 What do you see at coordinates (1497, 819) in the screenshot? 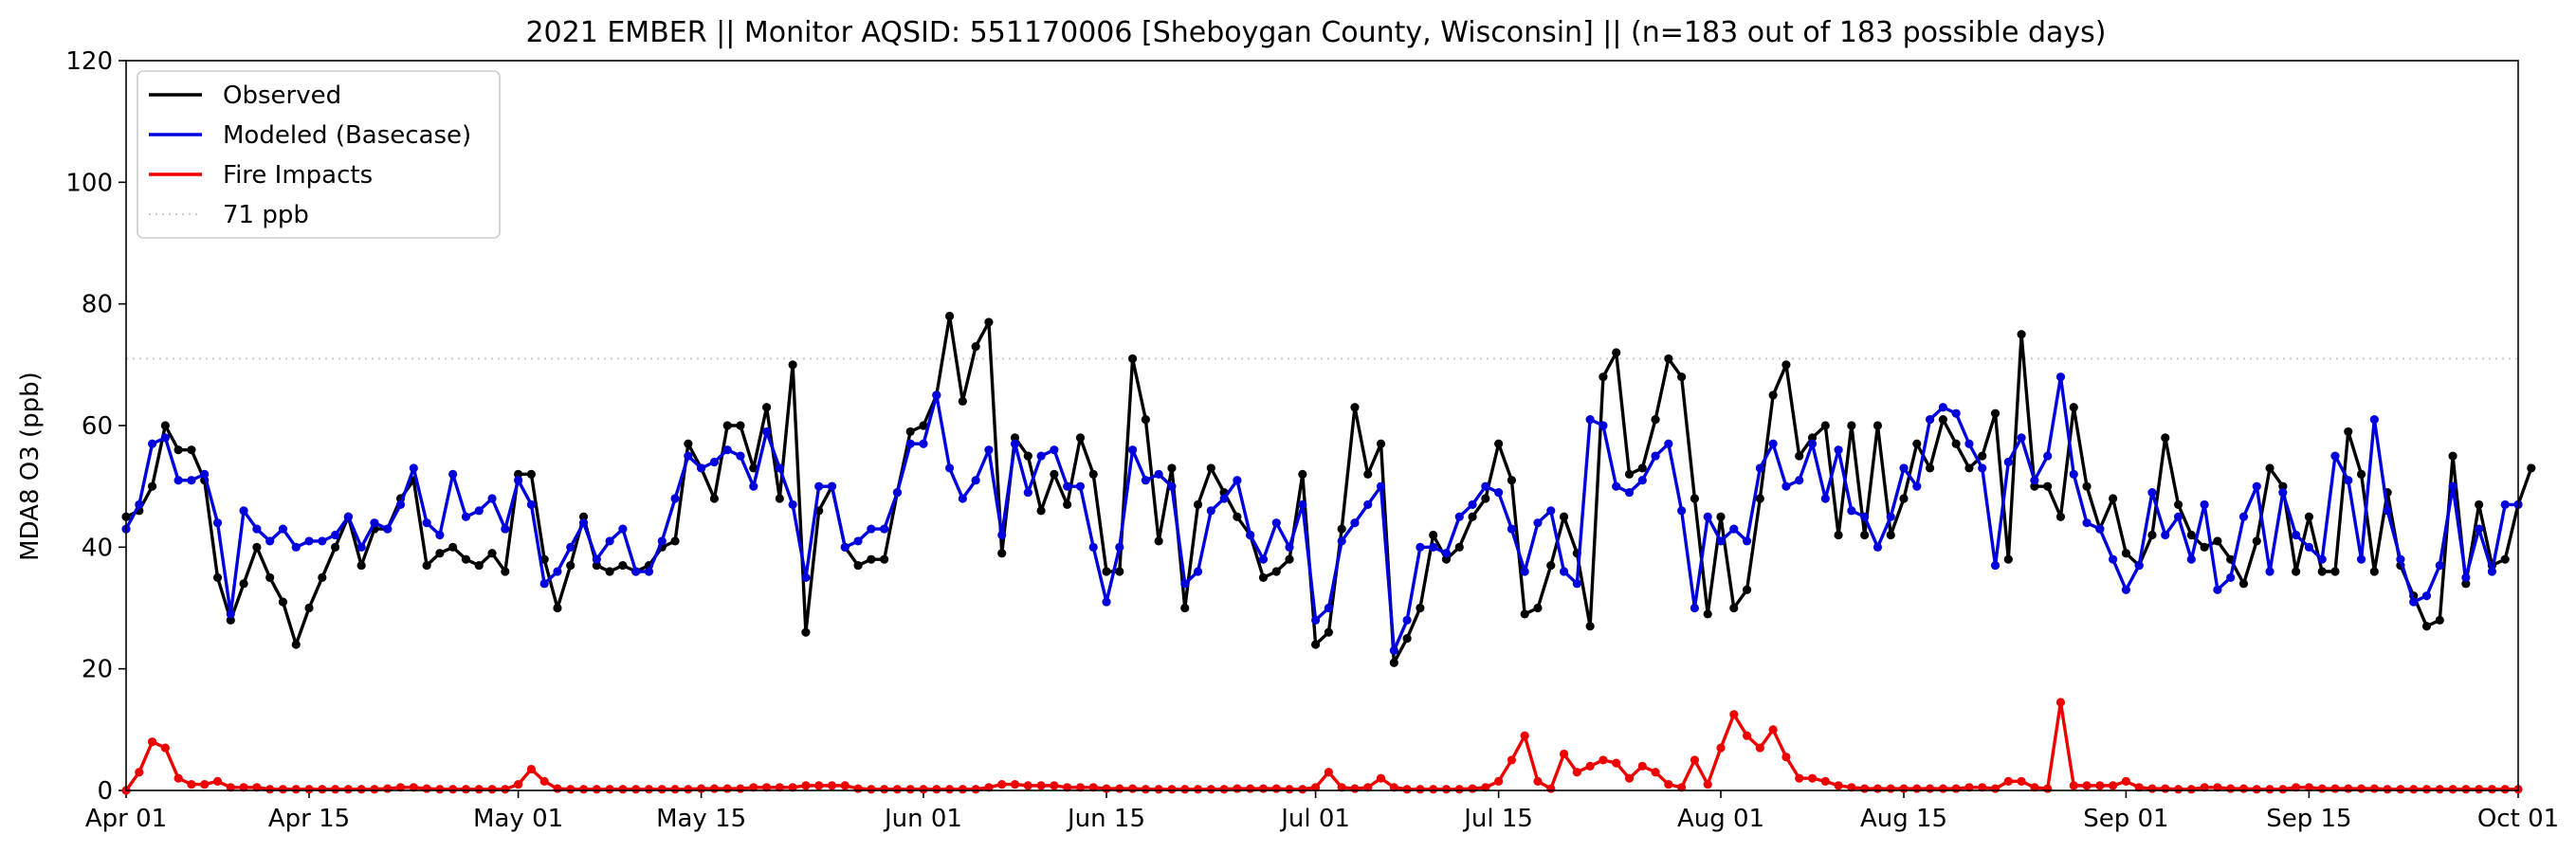
I see `x-tick-label: Jul 15` at bounding box center [1497, 819].